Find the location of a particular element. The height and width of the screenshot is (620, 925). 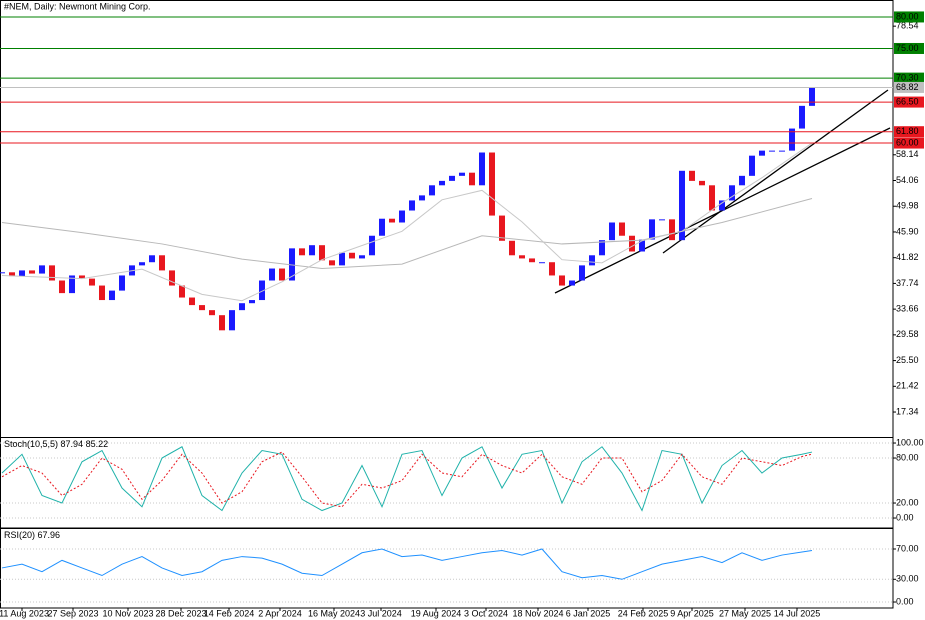

x-tick-label: 9 Apr 2025 is located at coordinates (692, 613).